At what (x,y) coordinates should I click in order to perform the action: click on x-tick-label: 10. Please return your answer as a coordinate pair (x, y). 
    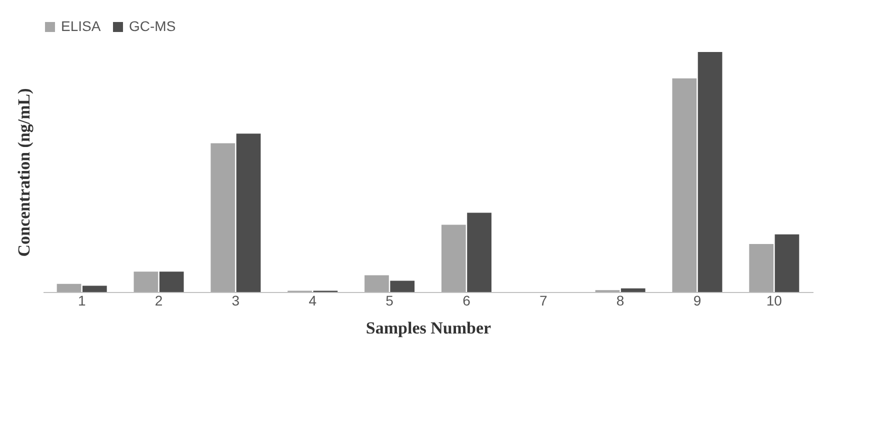
    Looking at the image, I should click on (774, 300).